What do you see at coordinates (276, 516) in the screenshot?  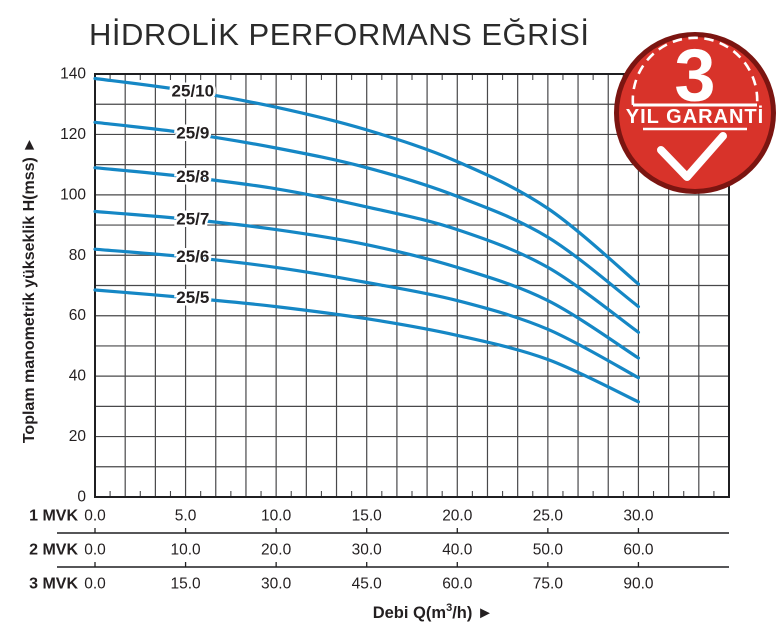 I see `scale-row-1-value: 10.0` at bounding box center [276, 516].